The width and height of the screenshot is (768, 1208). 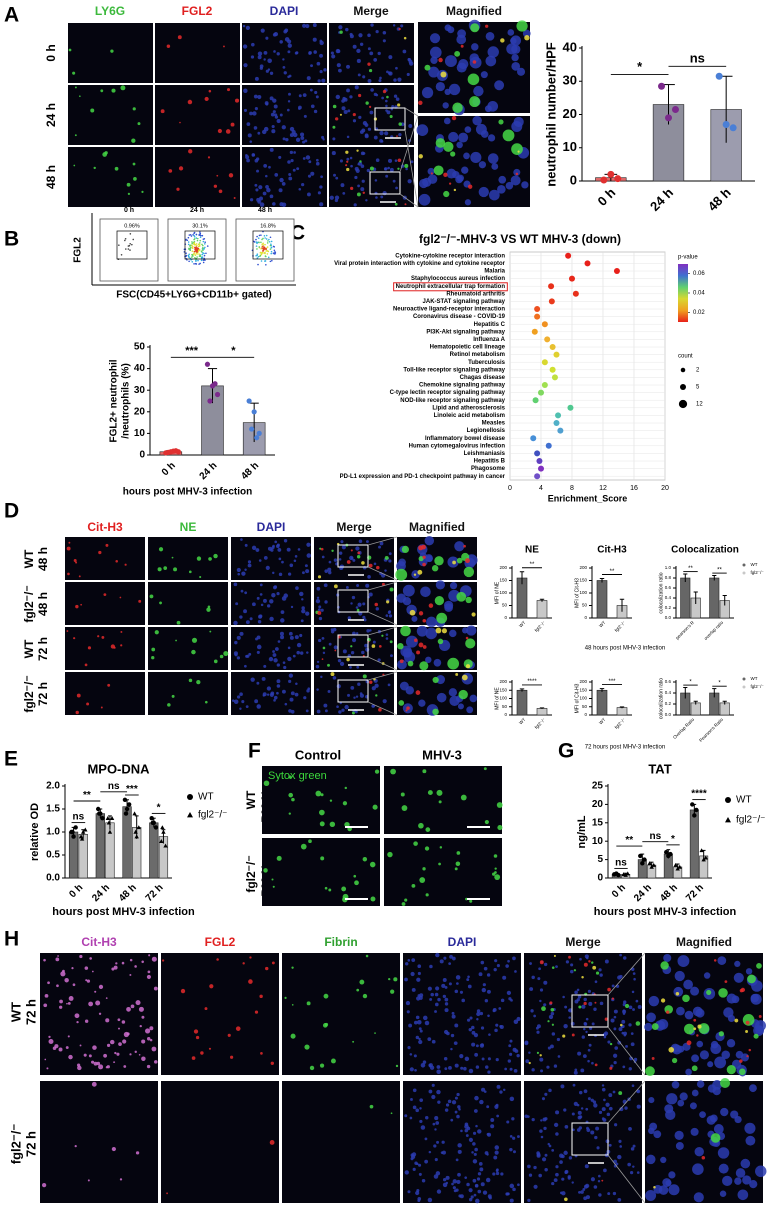 I want to click on legend-label: fgl2⁻/⁻, so click(x=758, y=686).